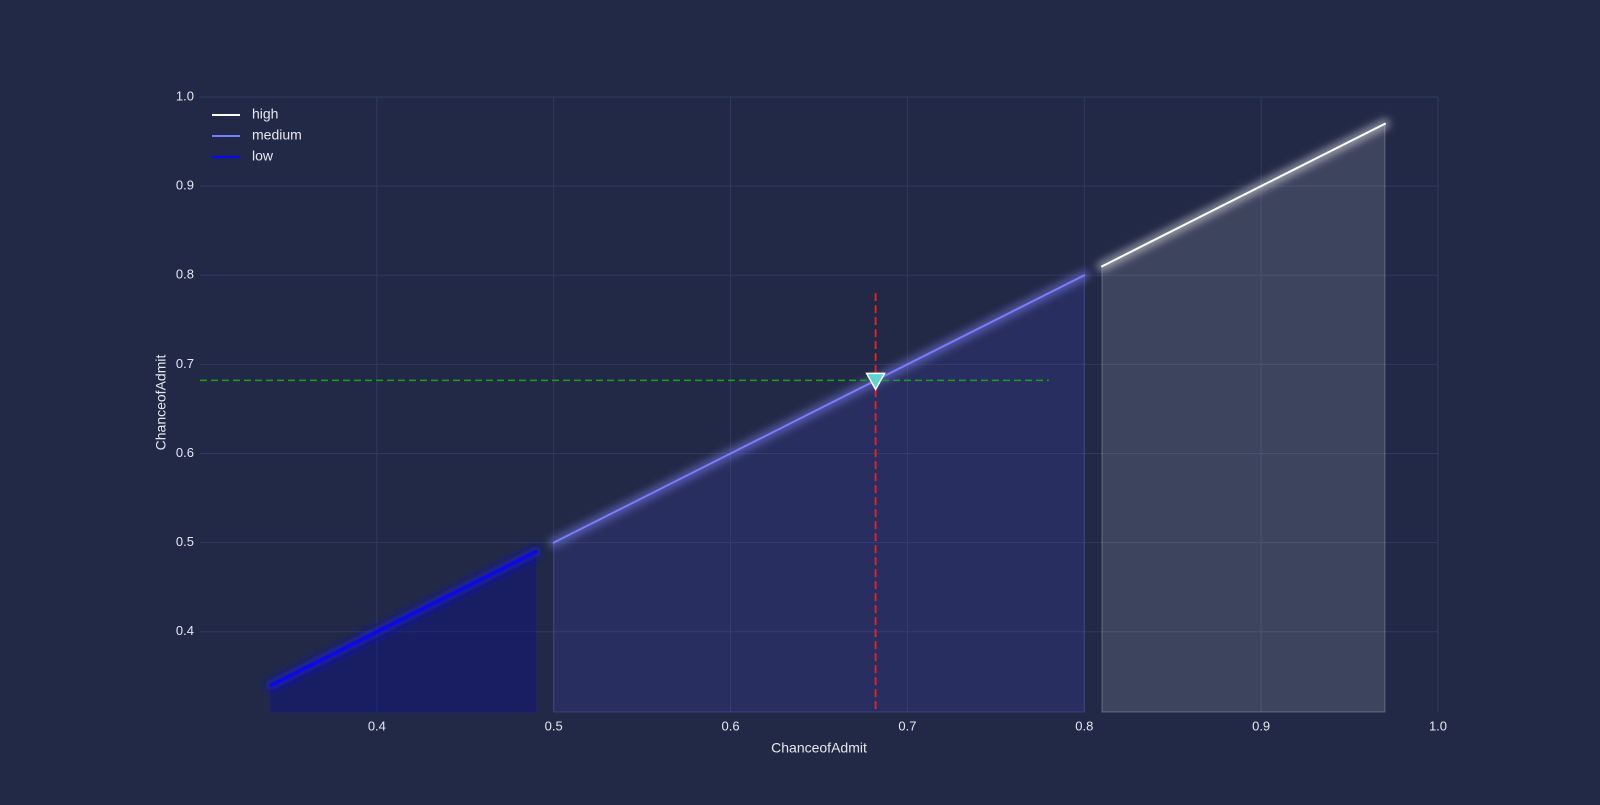 The width and height of the screenshot is (1600, 805). I want to click on legend-label-high: high, so click(265, 114).